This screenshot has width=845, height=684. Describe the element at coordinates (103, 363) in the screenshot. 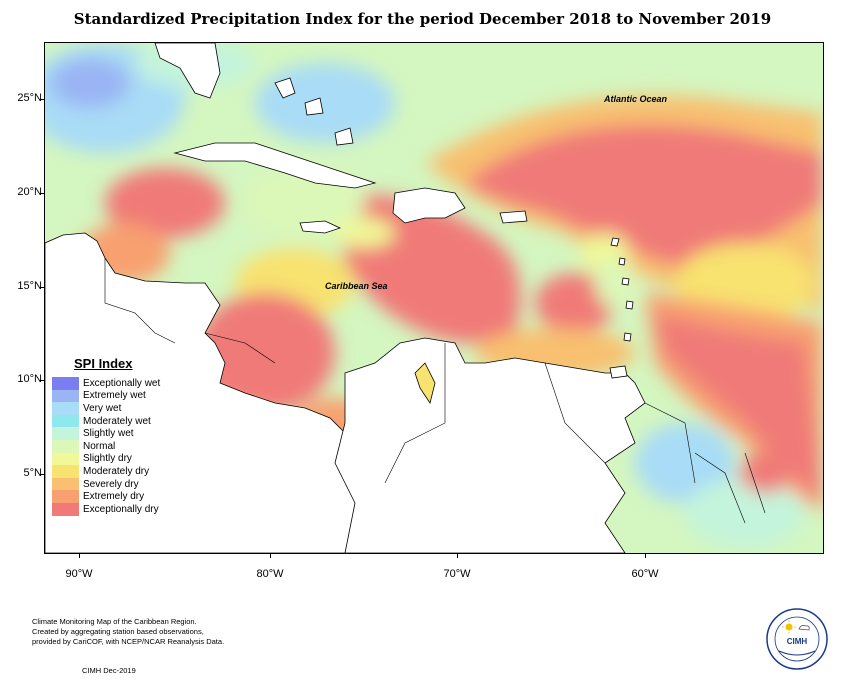

I see `legend-title: SPI Index` at that location.